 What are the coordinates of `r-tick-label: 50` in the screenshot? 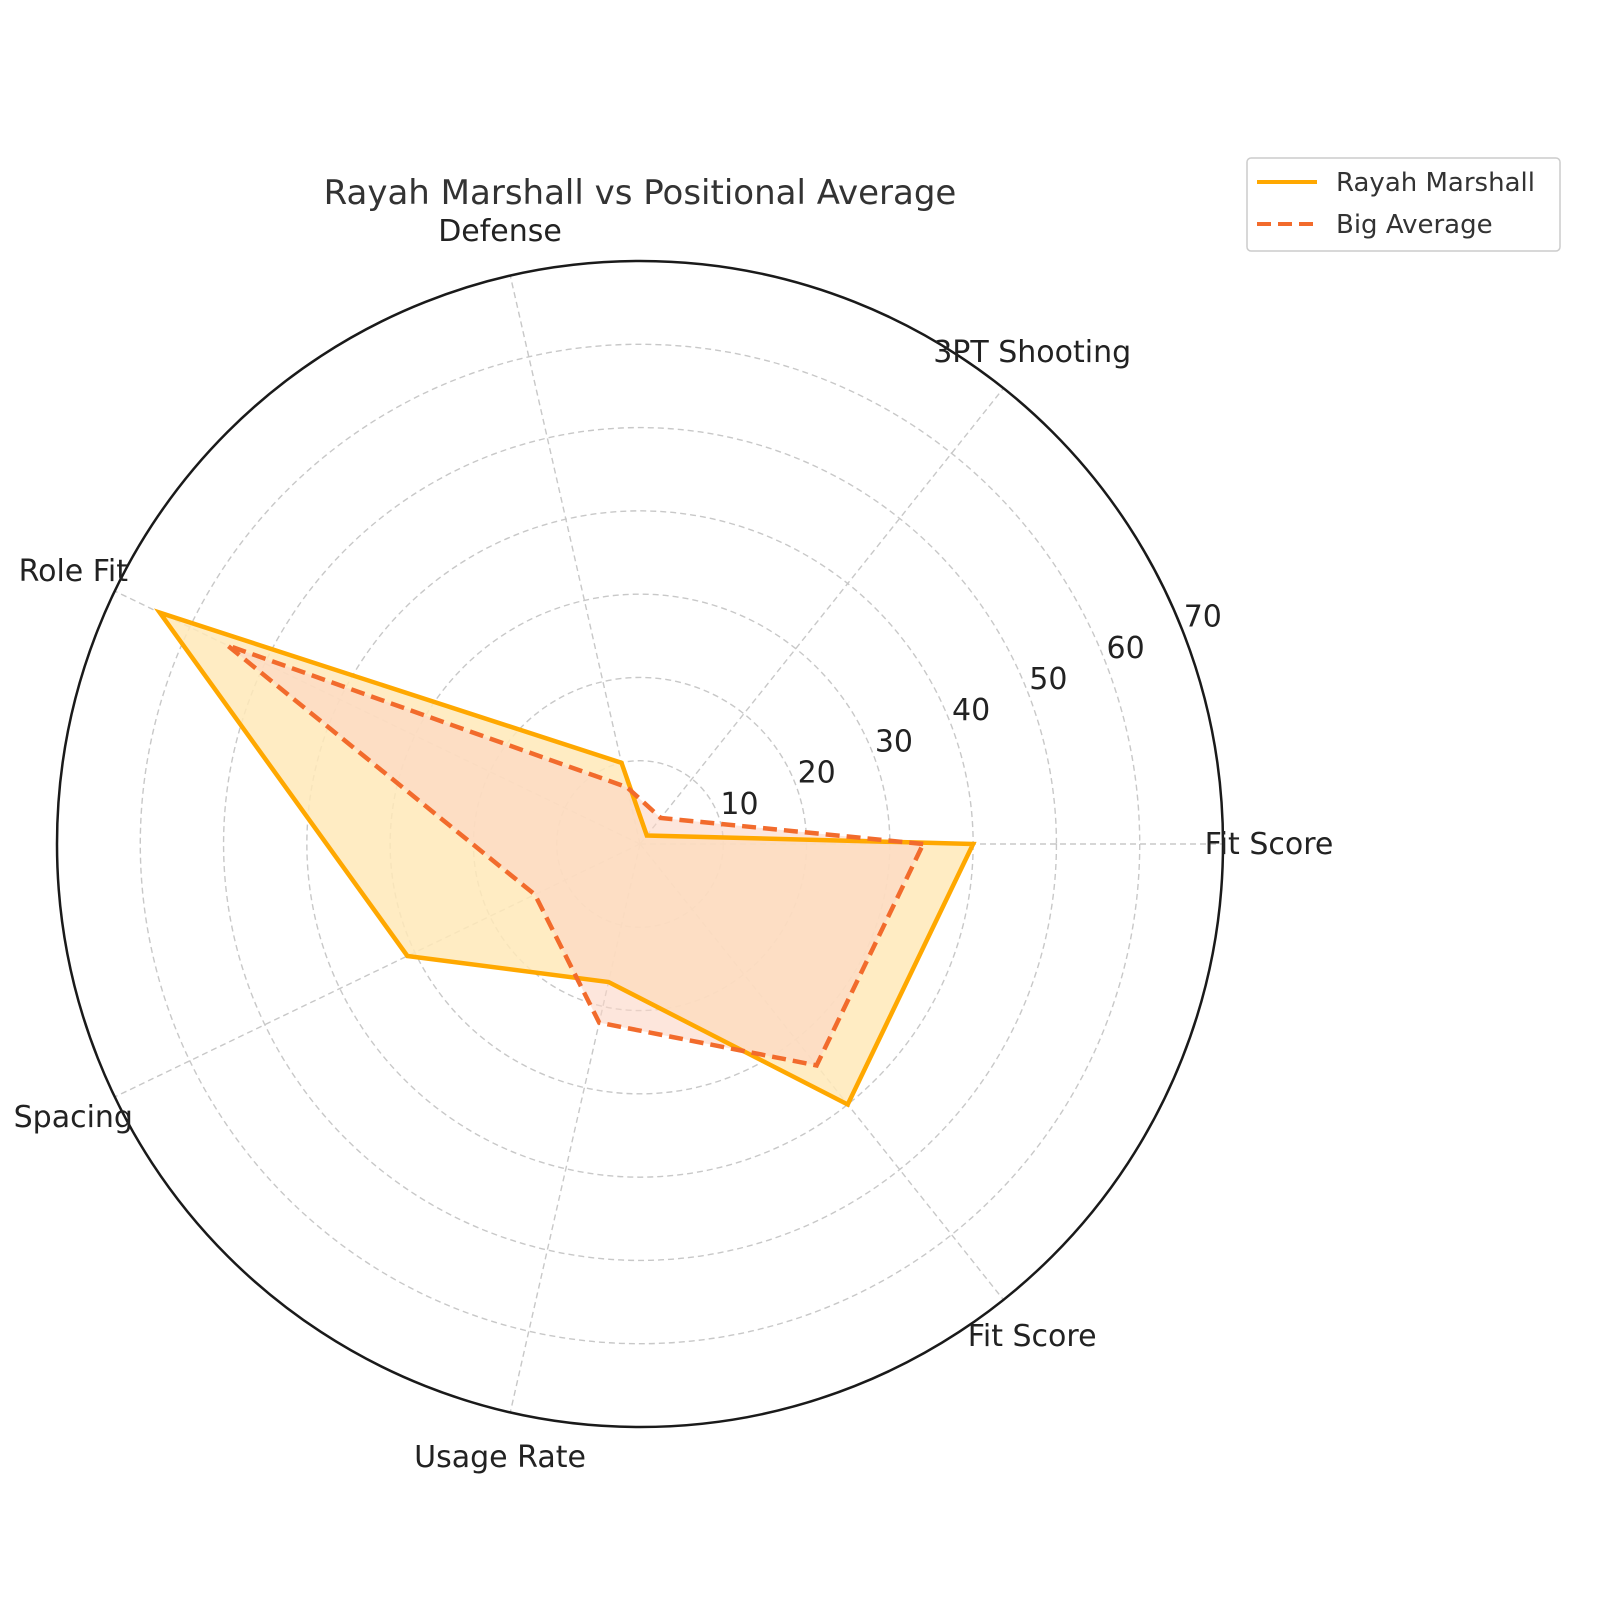 It's located at (1048, 679).